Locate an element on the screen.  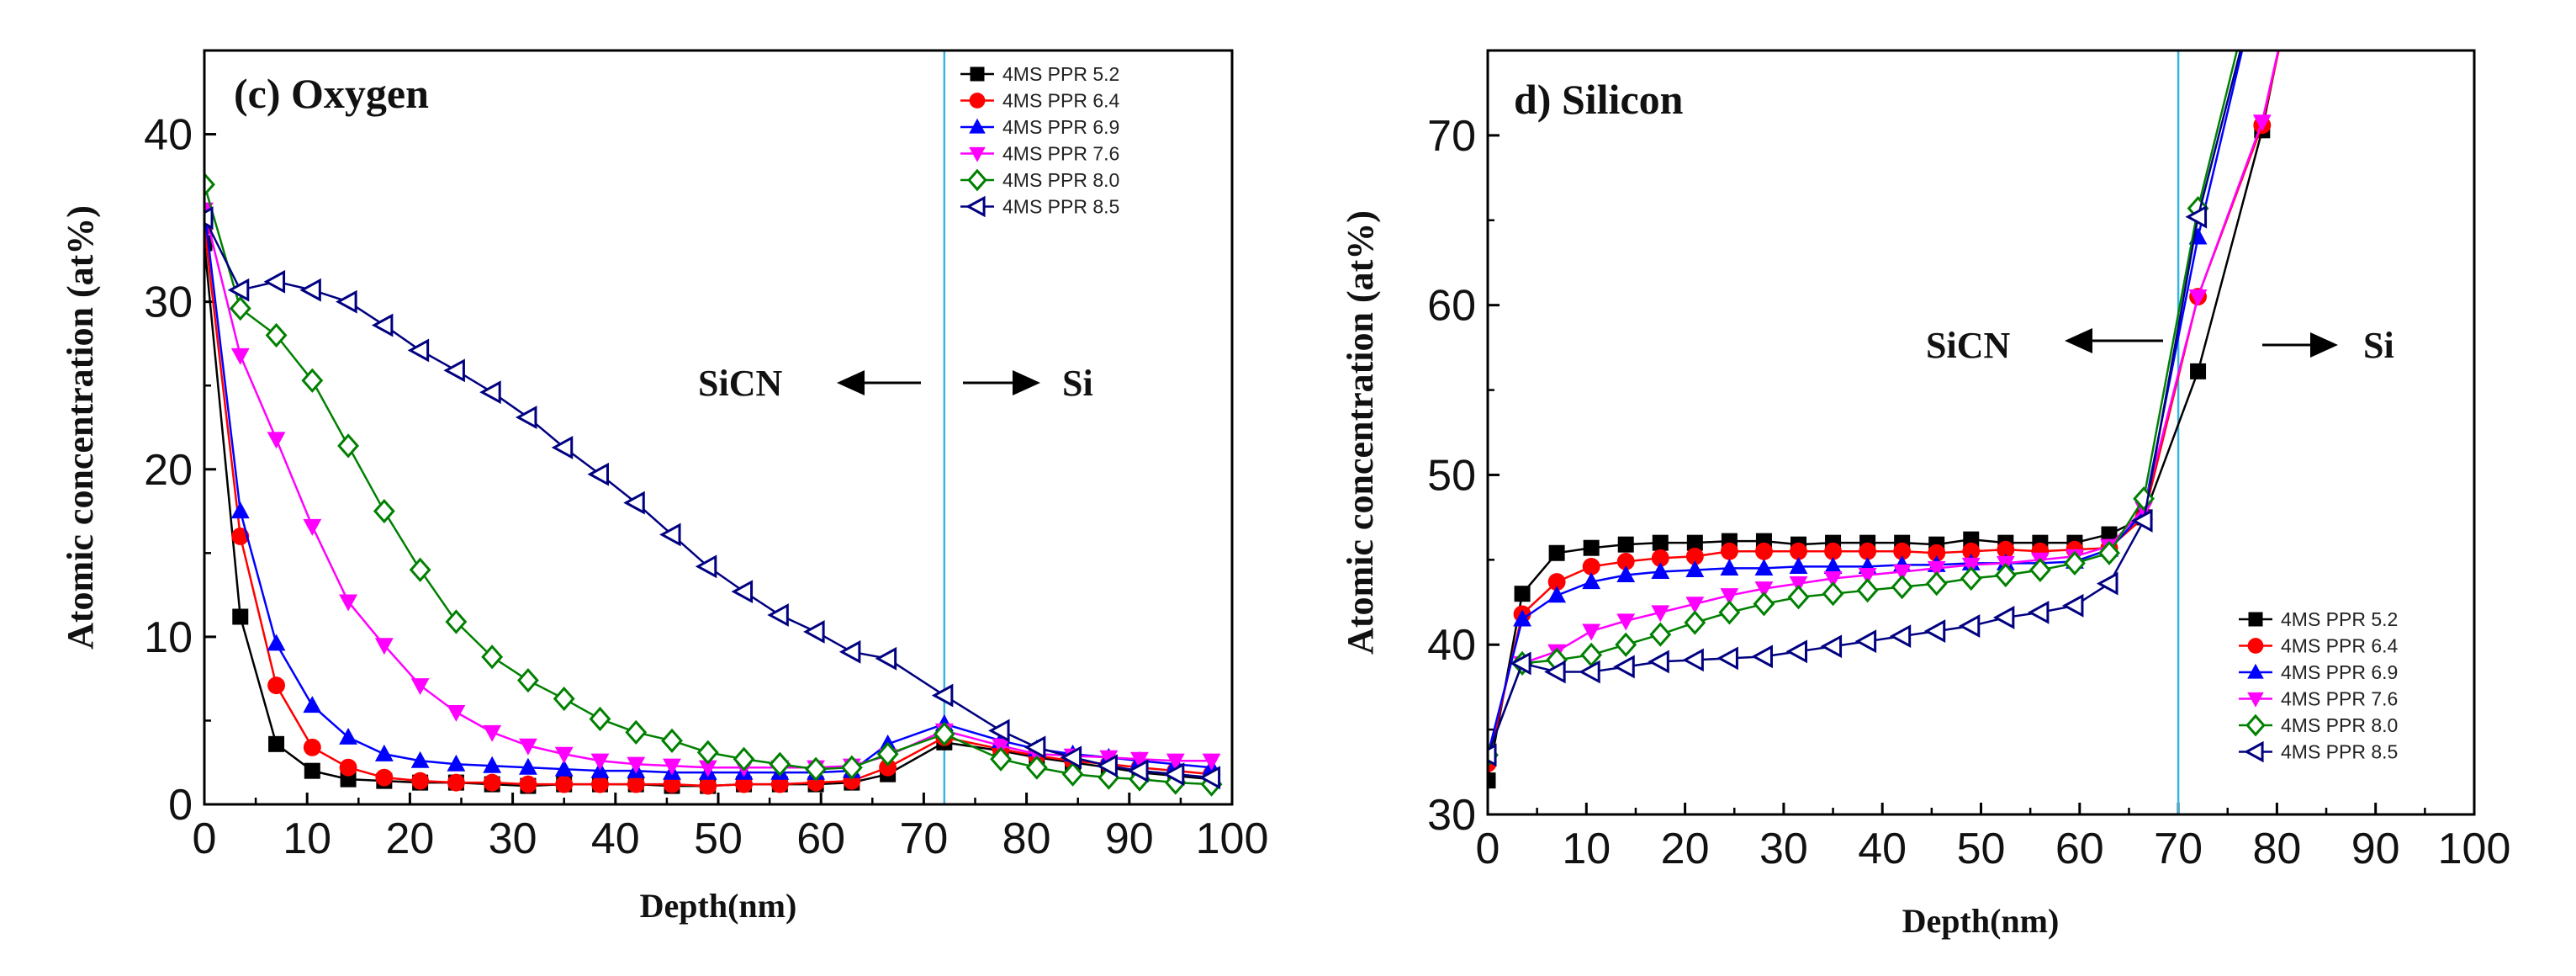
oxygen-panel-title: (c) Oxygen is located at coordinates (331, 93).